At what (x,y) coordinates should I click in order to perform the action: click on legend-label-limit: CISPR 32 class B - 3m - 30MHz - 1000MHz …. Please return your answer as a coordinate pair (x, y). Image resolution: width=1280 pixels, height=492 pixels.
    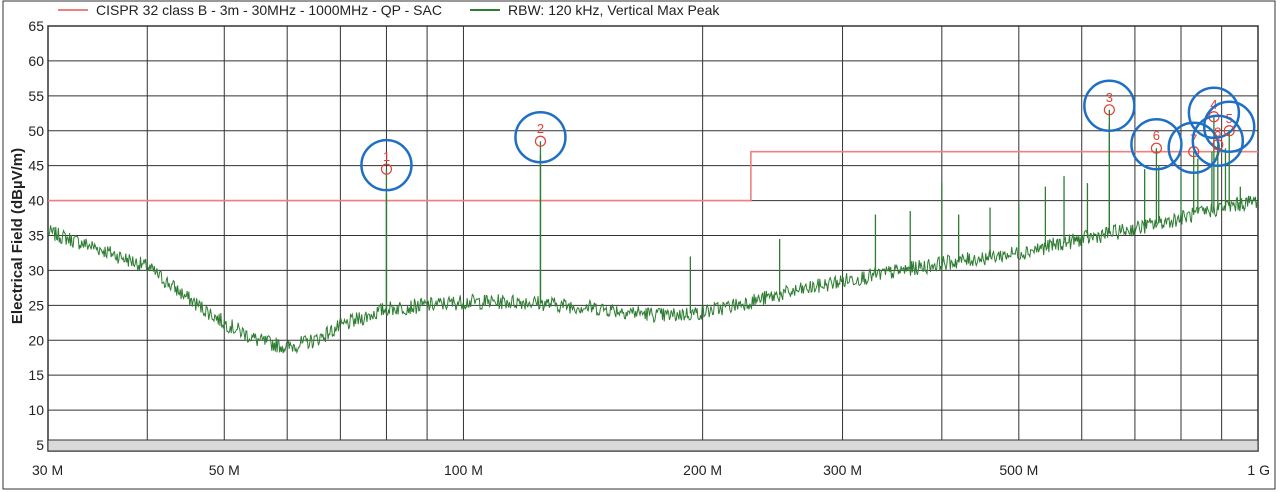
    Looking at the image, I should click on (269, 10).